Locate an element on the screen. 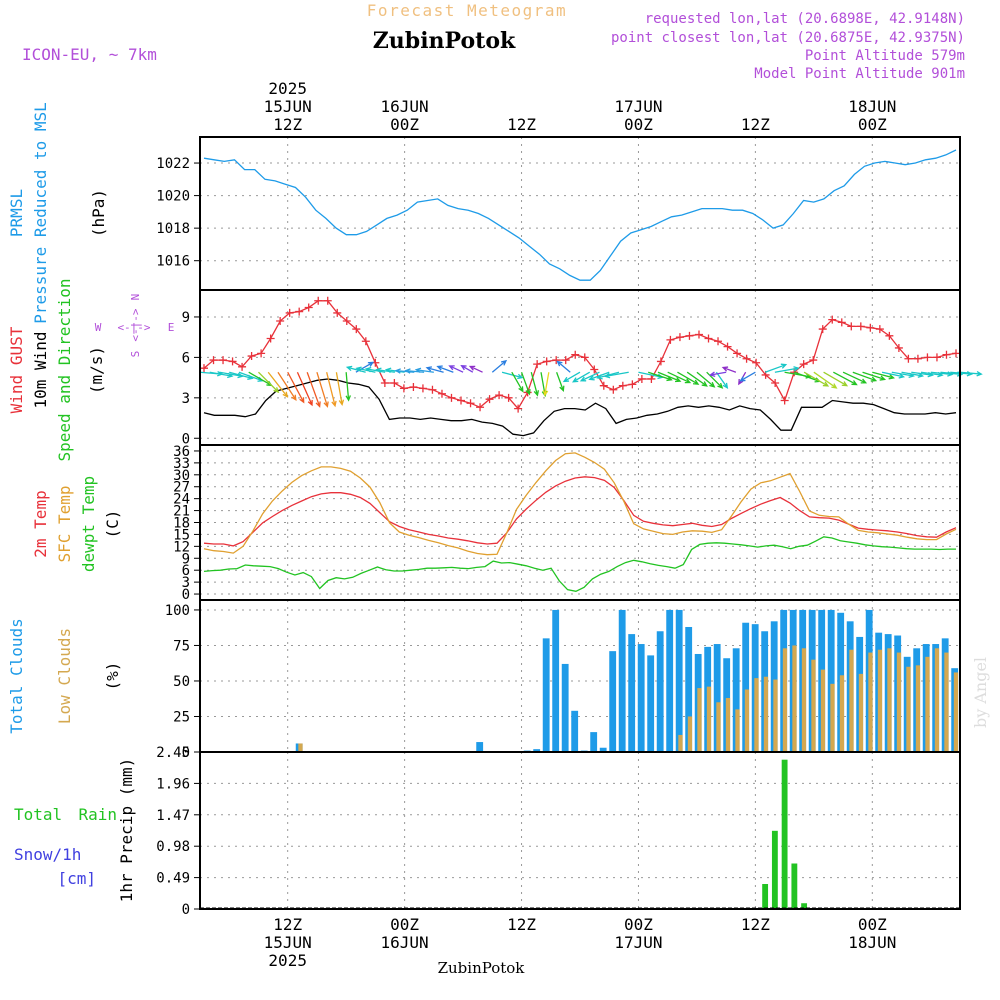 Image resolution: width=1000 pixels, height=1000 pixels. panel-label: PRMSL is located at coordinates (16, 213).